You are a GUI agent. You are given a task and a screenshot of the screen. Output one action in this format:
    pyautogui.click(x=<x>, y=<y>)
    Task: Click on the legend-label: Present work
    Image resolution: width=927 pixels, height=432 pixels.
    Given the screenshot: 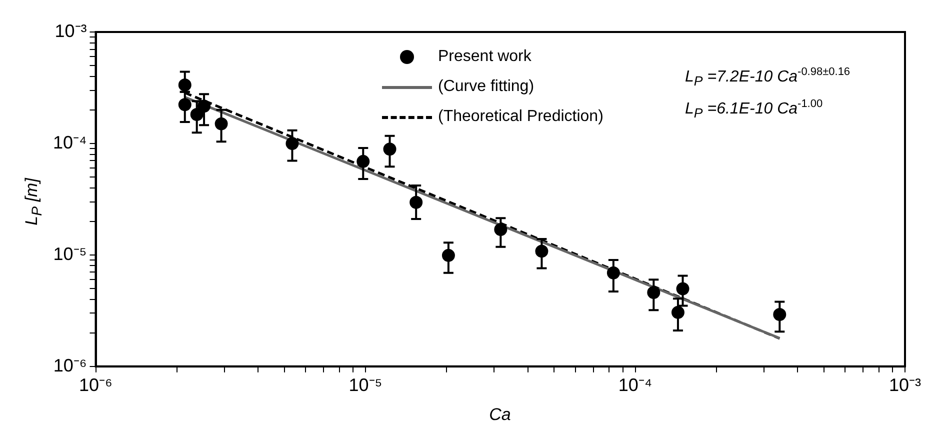 What is the action you would take?
    pyautogui.click(x=485, y=57)
    